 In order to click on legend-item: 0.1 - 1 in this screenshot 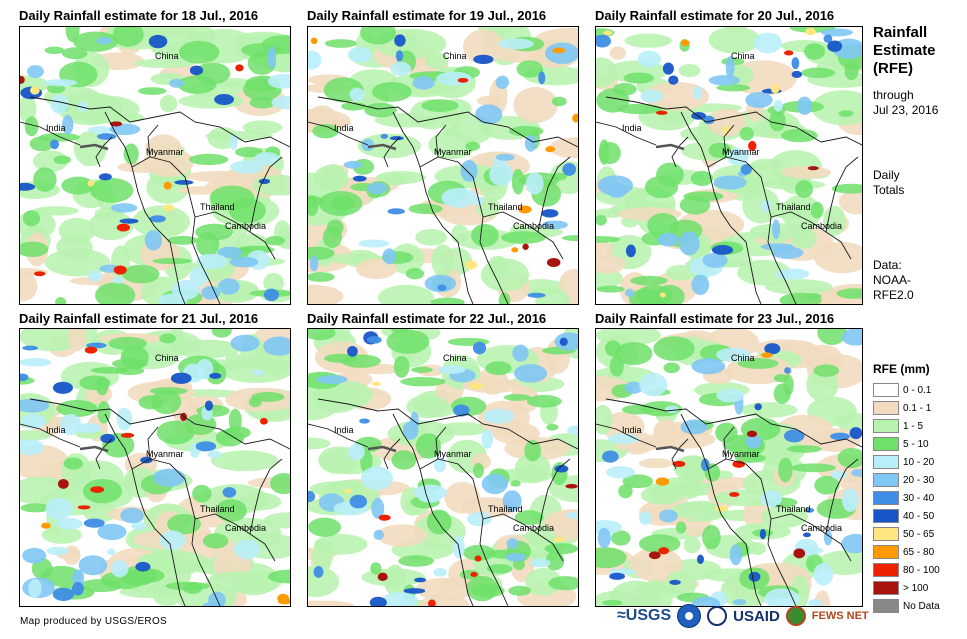, I will do `click(906, 408)`.